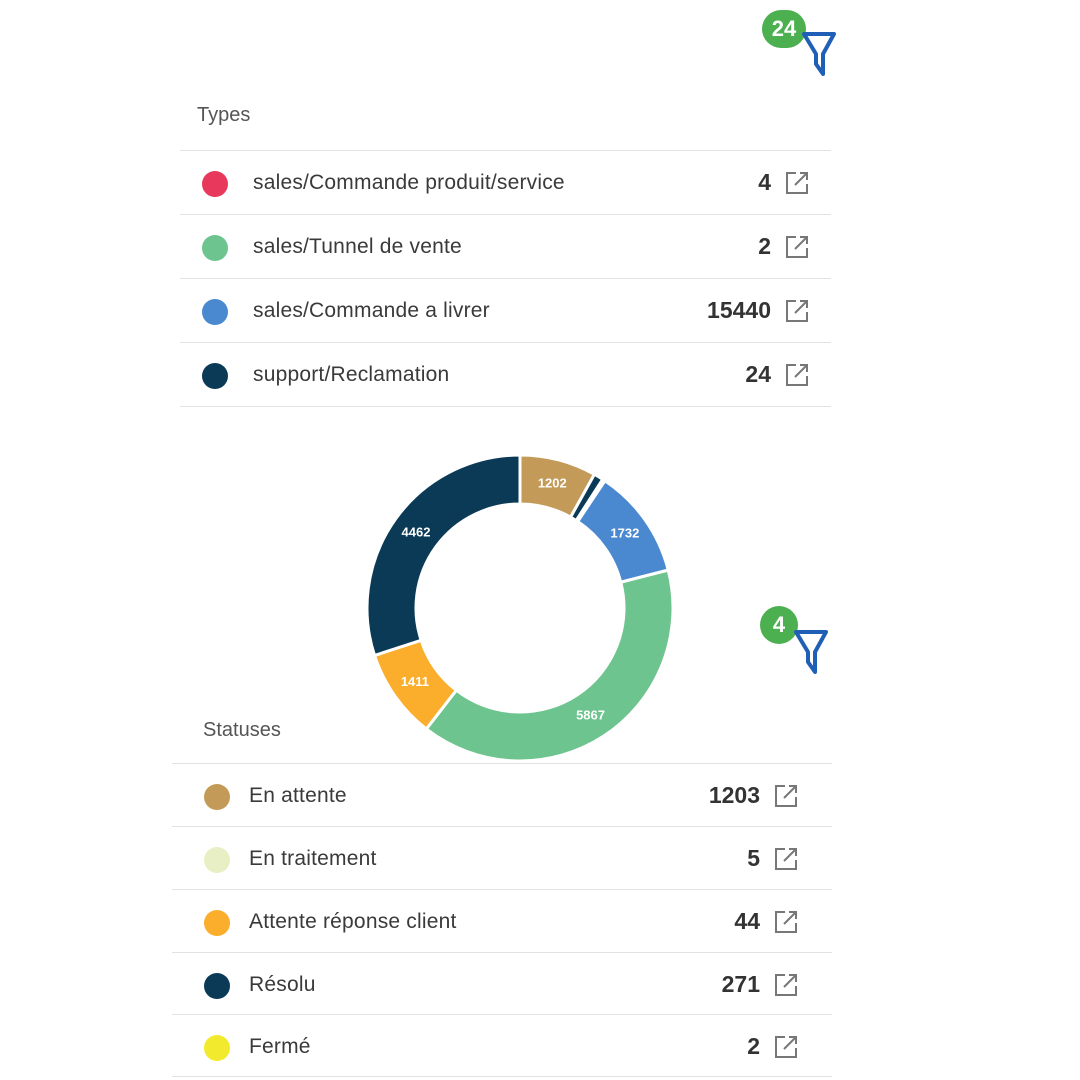 The image size is (1080, 1080). I want to click on type-label: sales/Commande a livrer, so click(371, 310).